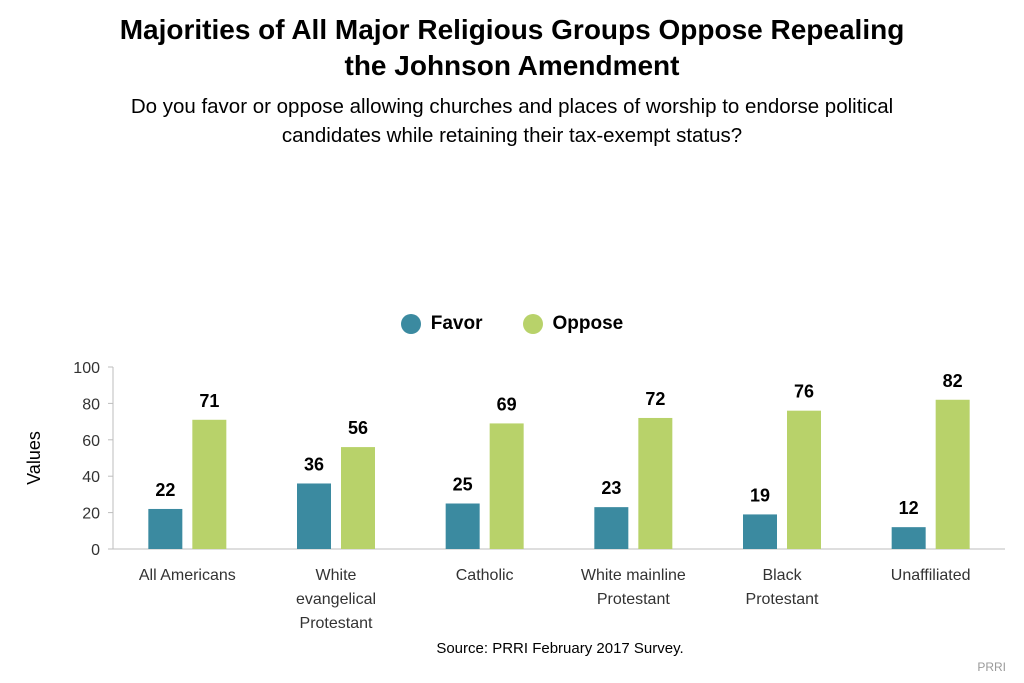 The height and width of the screenshot is (683, 1024). Describe the element at coordinates (187, 575) in the screenshot. I see `x-category-label: All Americans` at that location.